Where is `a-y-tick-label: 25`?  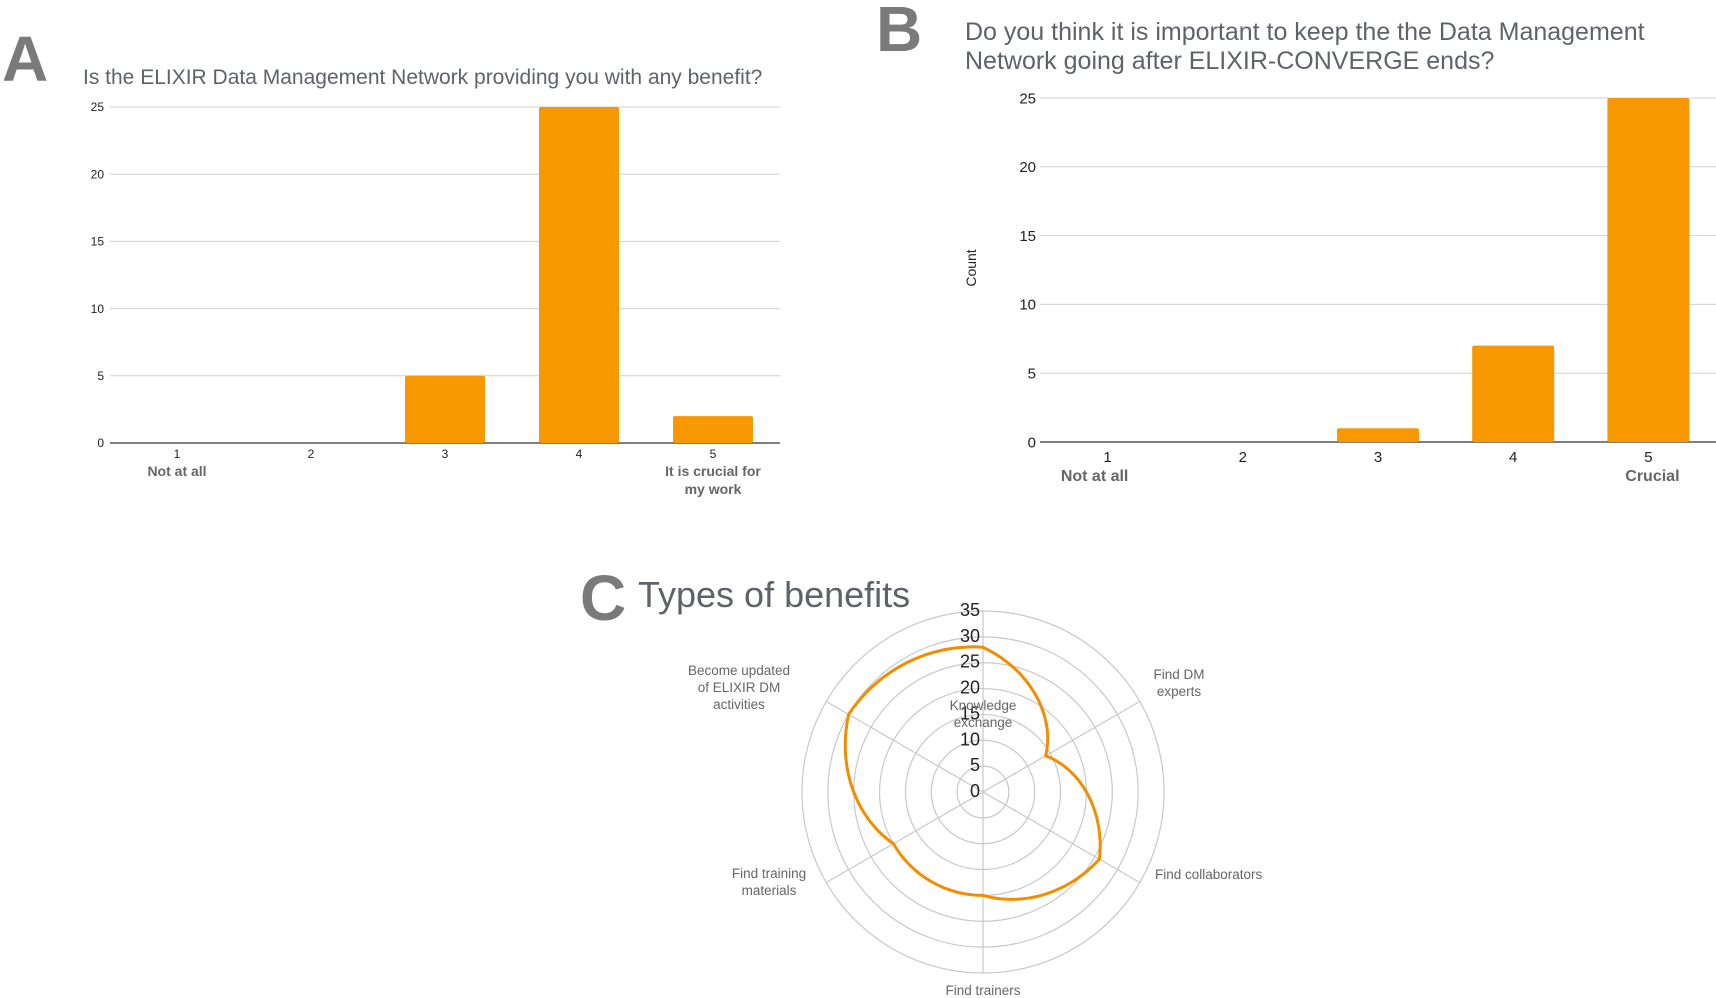
a-y-tick-label: 25 is located at coordinates (98, 107).